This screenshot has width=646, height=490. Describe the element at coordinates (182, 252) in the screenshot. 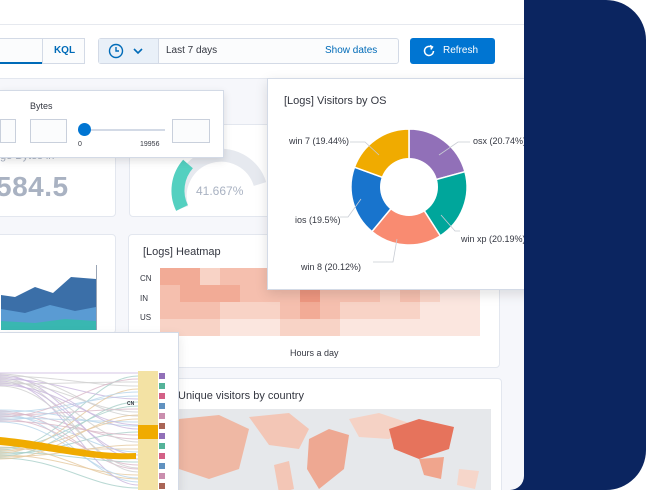

I see `heatmap-title: [Logs] Heatmap` at that location.